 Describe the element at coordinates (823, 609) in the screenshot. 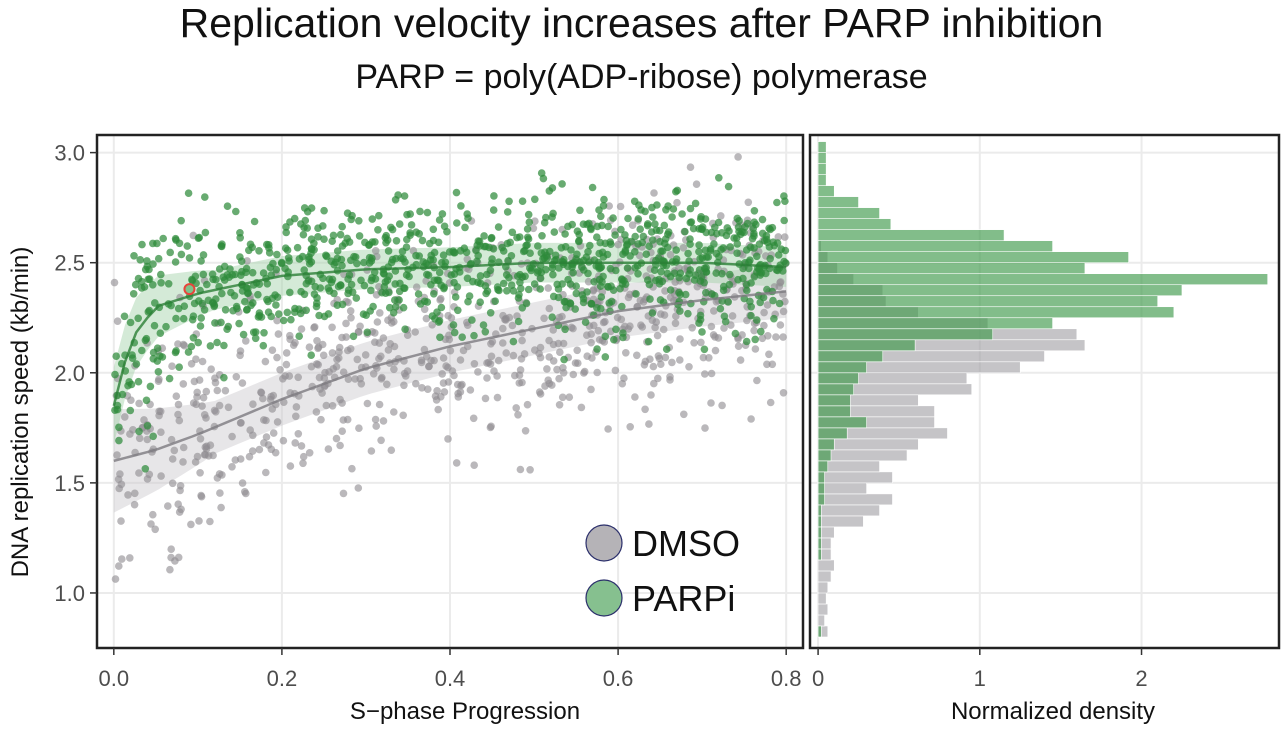

I see `dmso-density-bar` at that location.